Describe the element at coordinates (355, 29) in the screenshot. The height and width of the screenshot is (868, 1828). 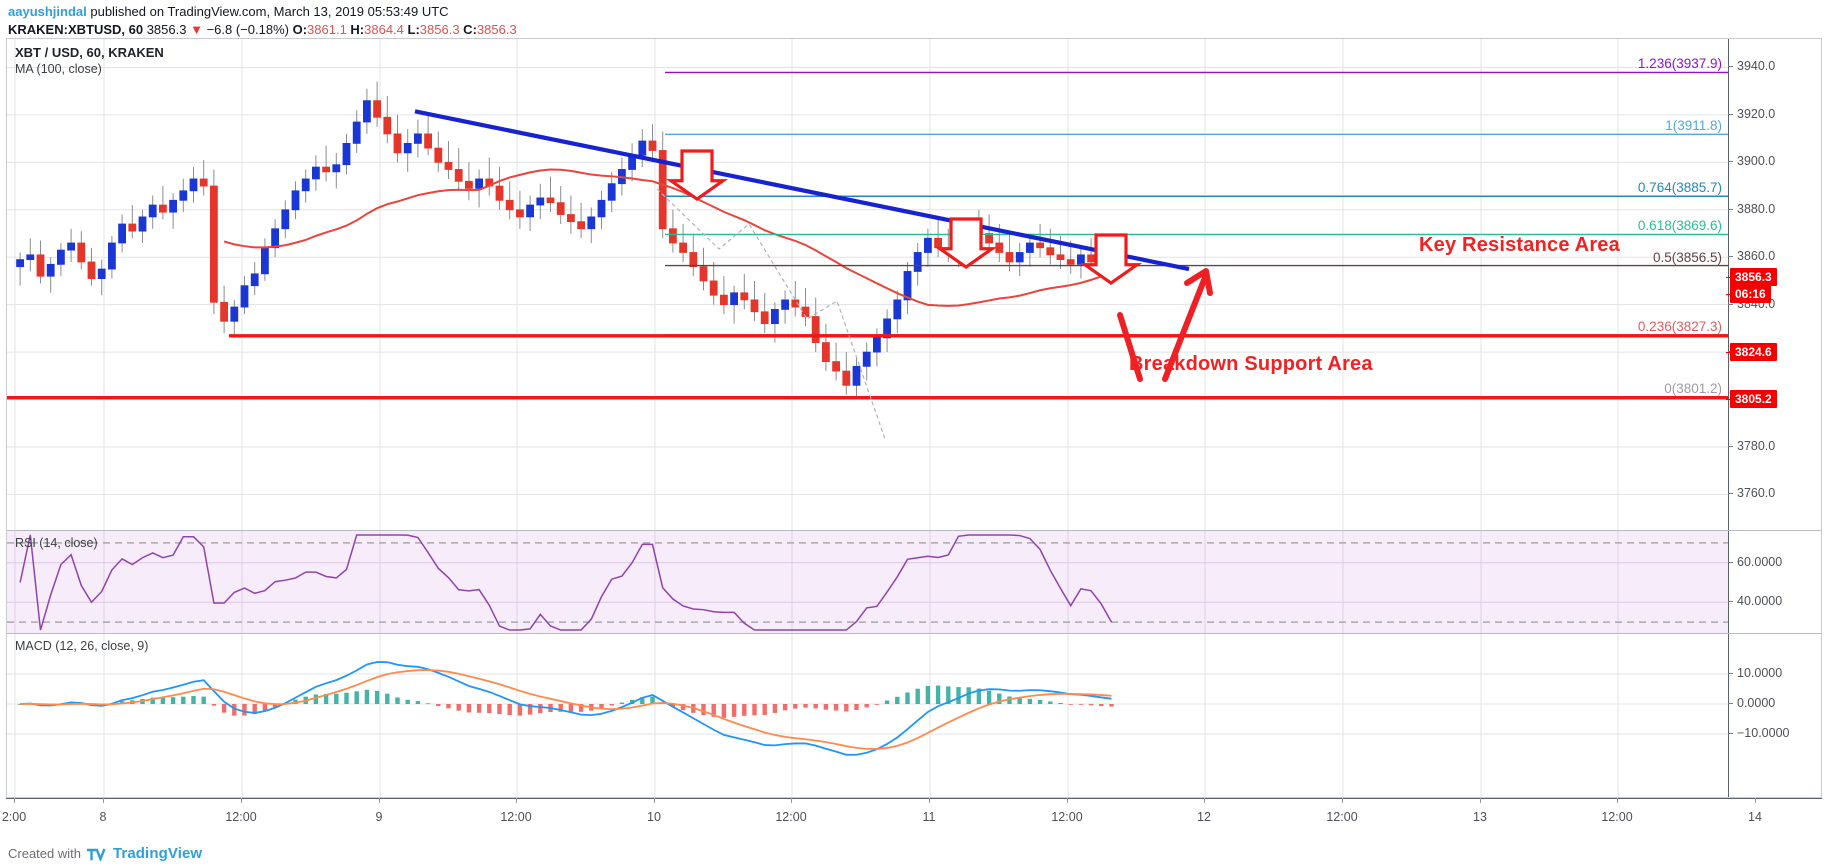
I see `high-label: H:` at that location.